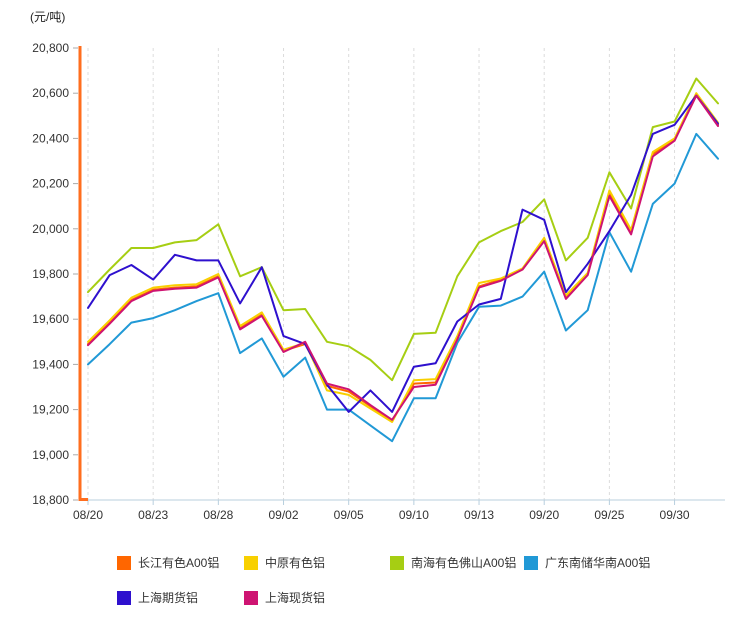  I want to click on legend-item-shanghai-futures: 上海期货铝, so click(157, 597).